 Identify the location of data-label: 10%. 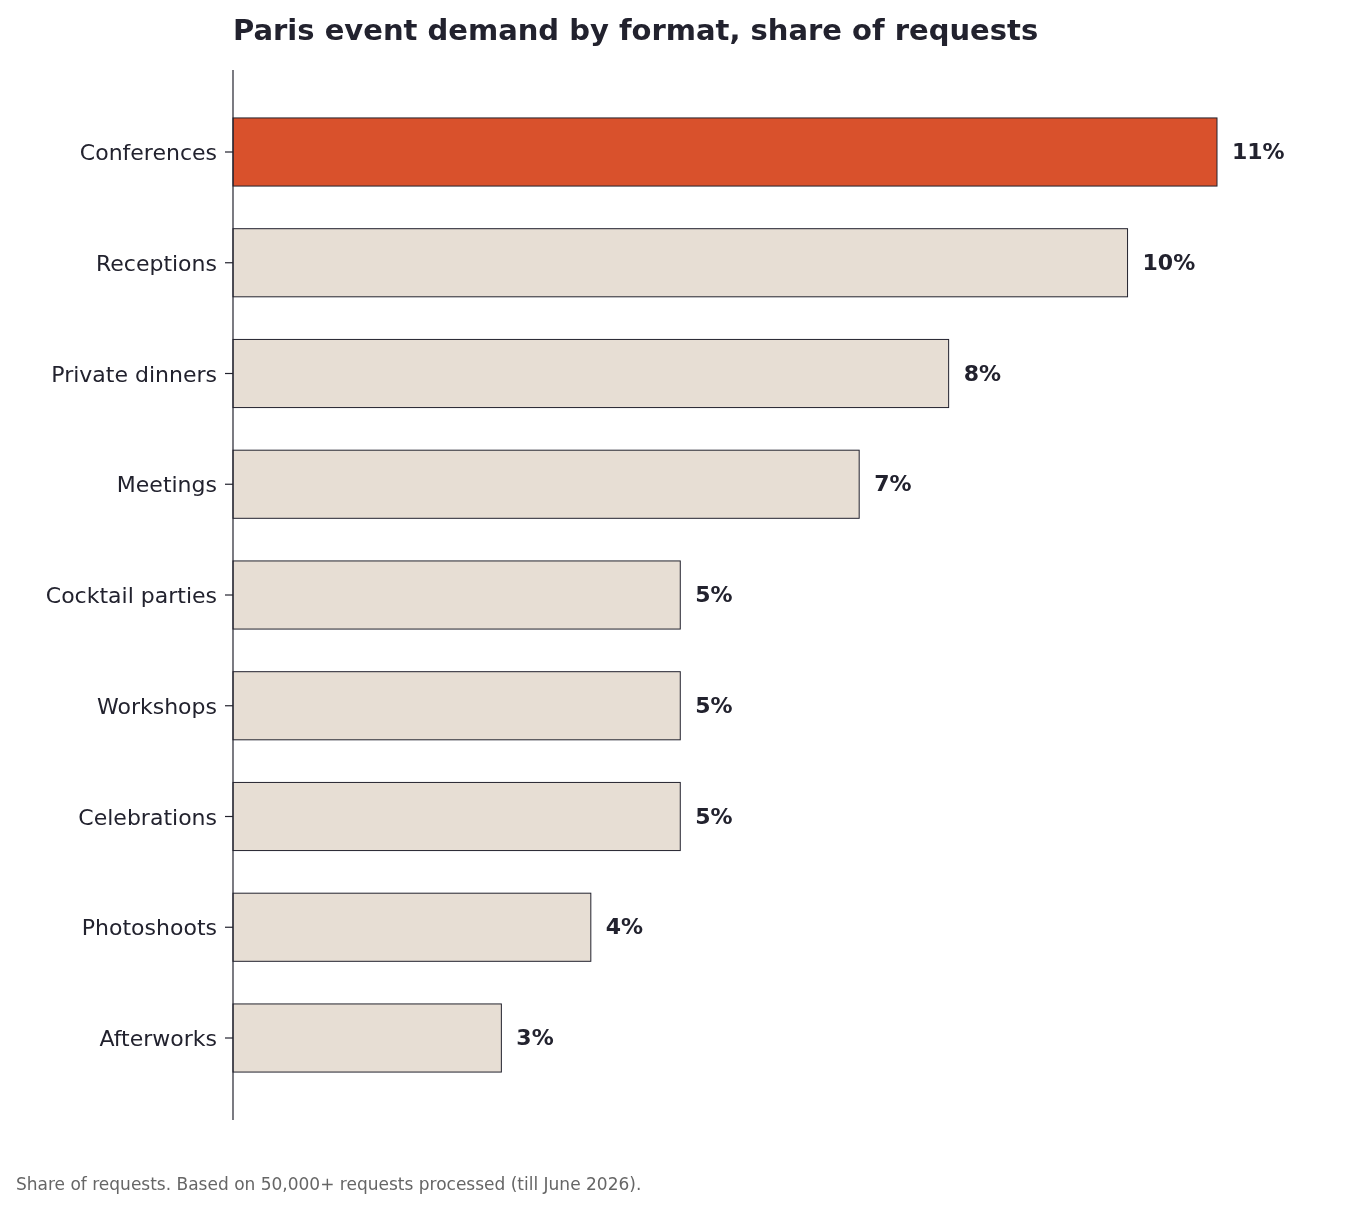
(1169, 262).